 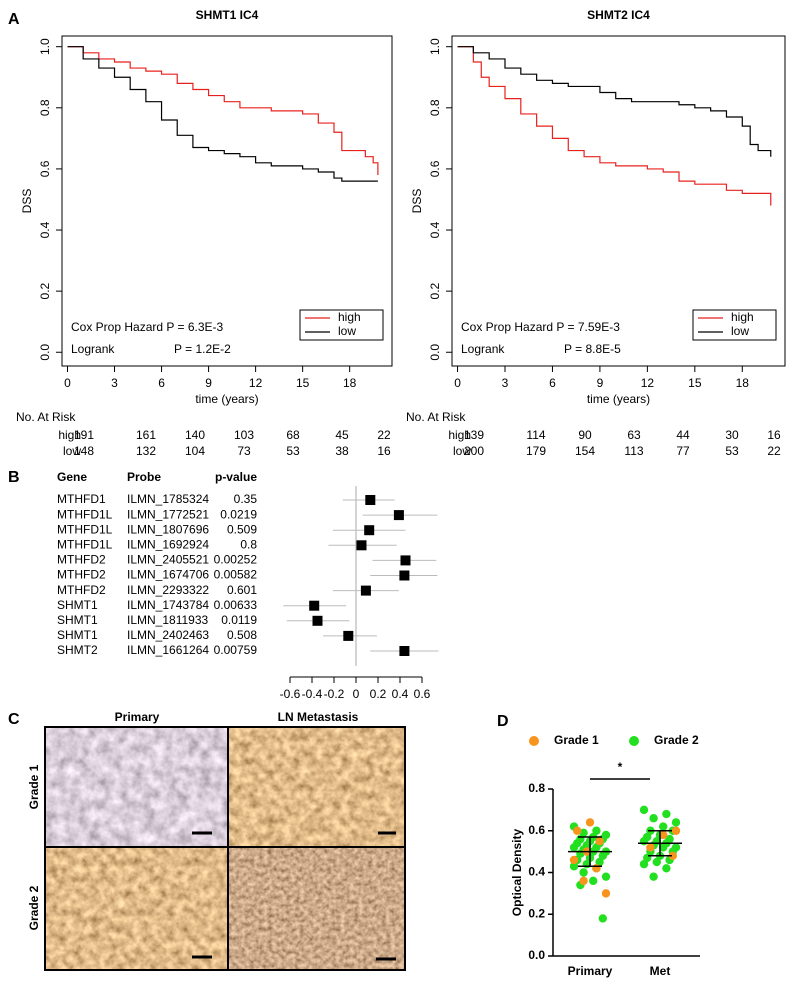 I want to click on column-label: Primary, so click(x=137, y=717).